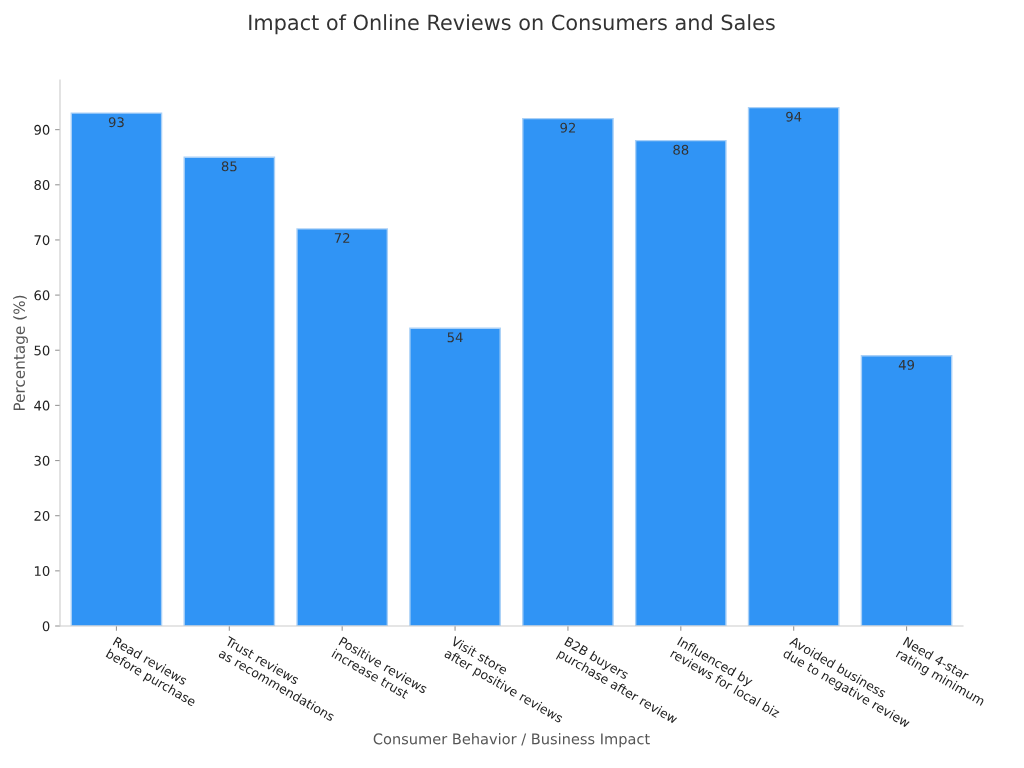 This screenshot has height=768, width=1024. Describe the element at coordinates (116, 122) in the screenshot. I see `data-label: 93` at that location.